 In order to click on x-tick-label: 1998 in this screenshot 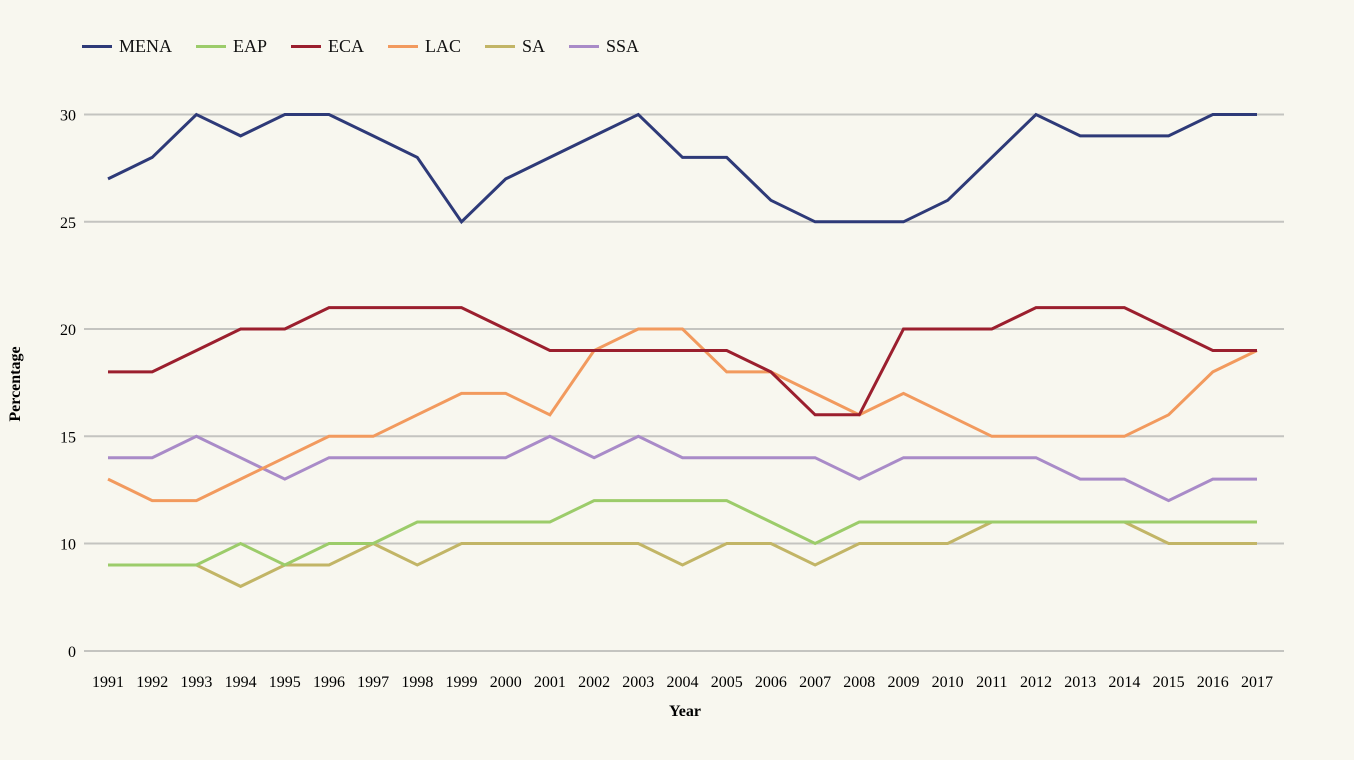, I will do `click(417, 682)`.